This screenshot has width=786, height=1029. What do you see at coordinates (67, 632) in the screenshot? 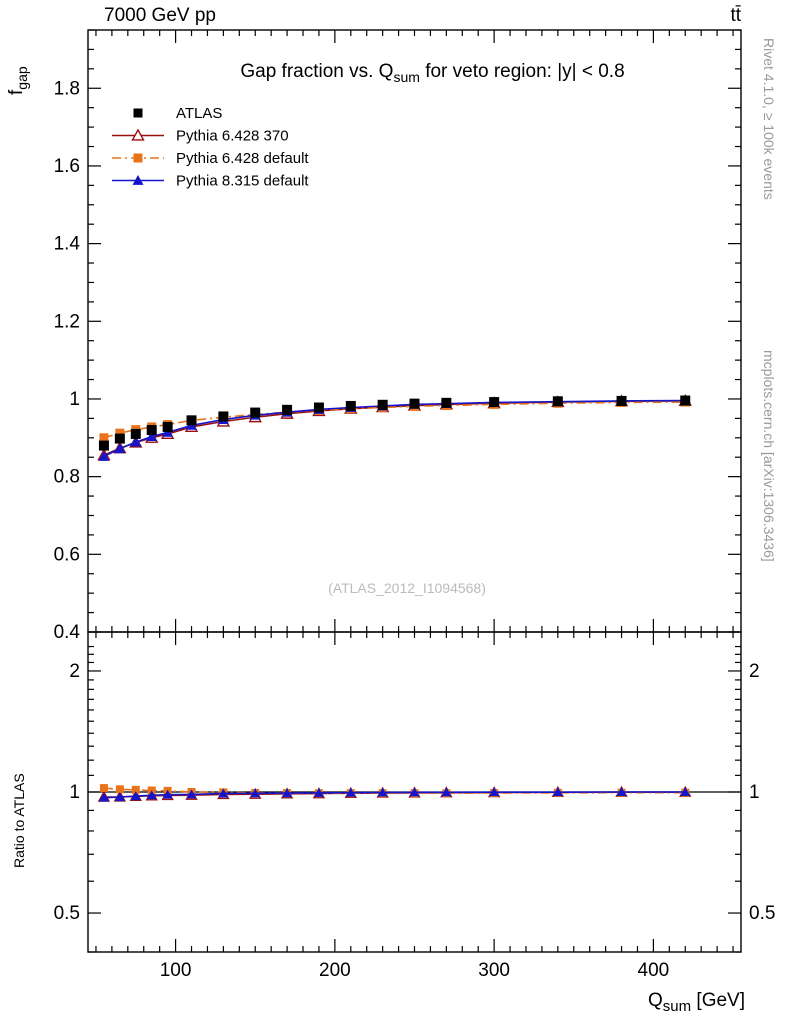
I see `y-tick-label: 0.4` at bounding box center [67, 632].